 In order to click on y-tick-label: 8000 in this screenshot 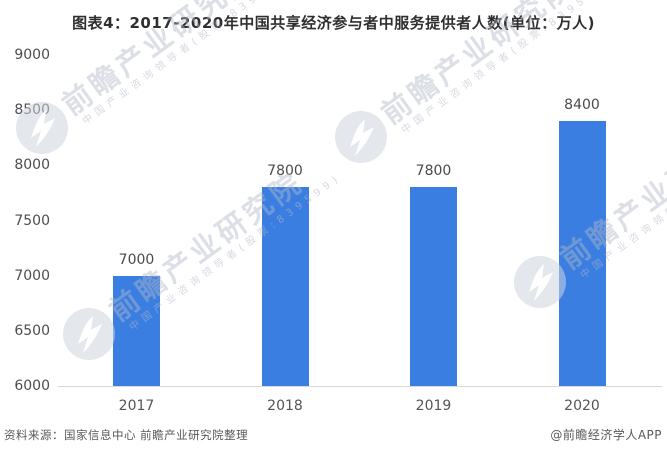, I will do `click(32, 165)`.